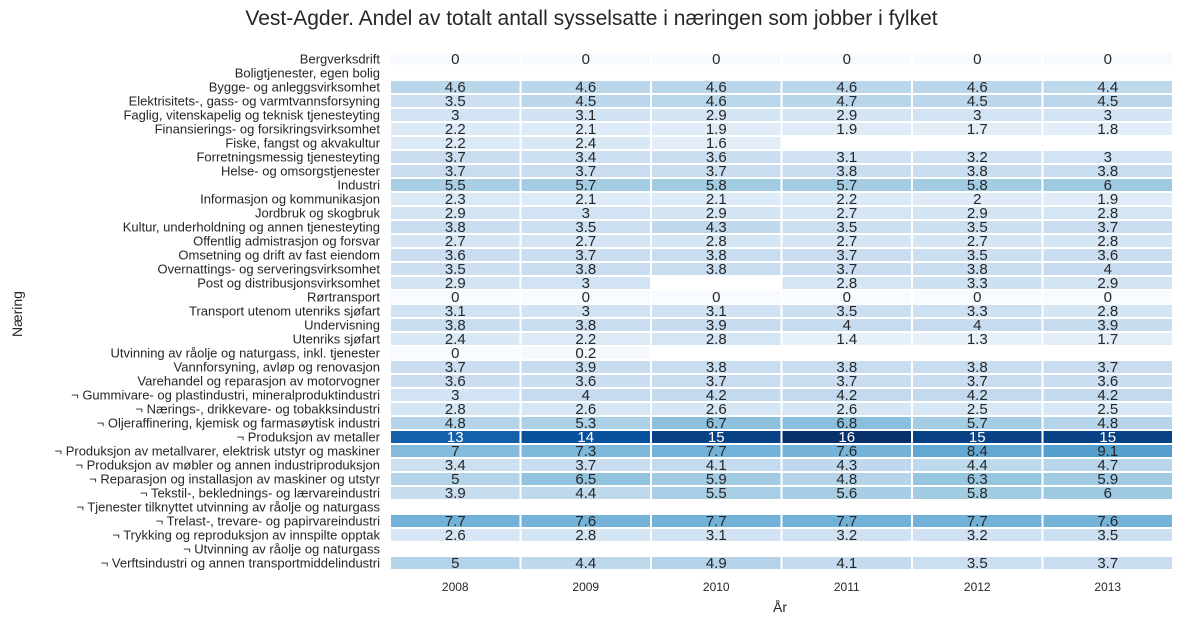  Describe the element at coordinates (309, 437) in the screenshot. I see `row-label: ¬ Produksjon av metaller` at that location.